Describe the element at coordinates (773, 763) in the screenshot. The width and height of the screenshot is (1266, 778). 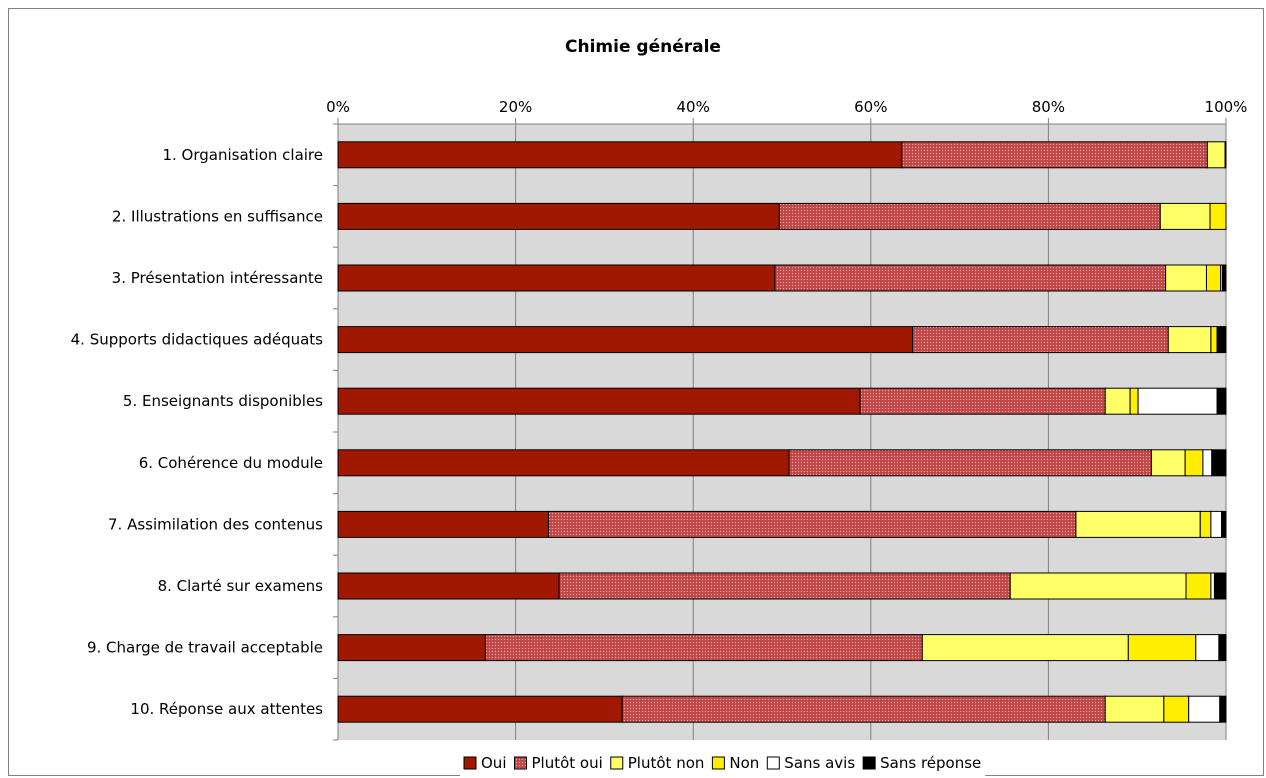
I see `legend-swatch-sans-avis` at that location.